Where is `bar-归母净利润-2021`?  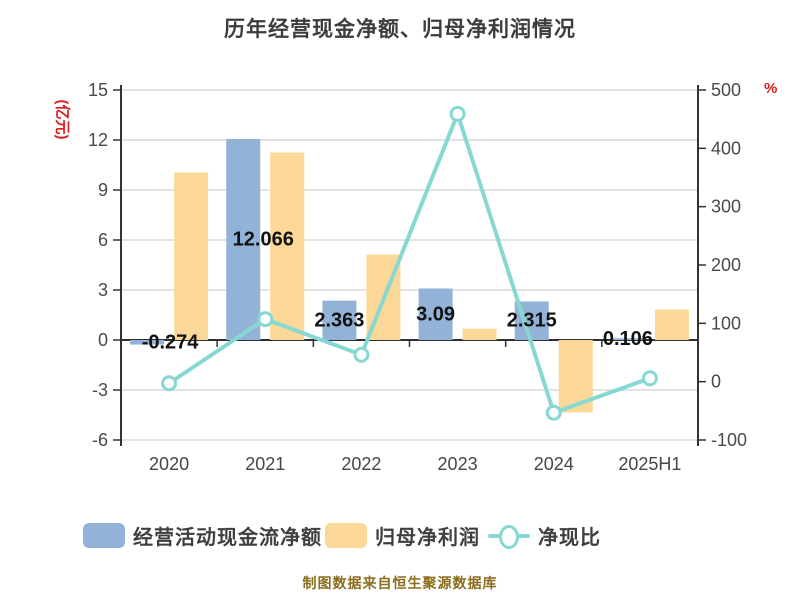 bar-归母净利润-2021 is located at coordinates (287, 246).